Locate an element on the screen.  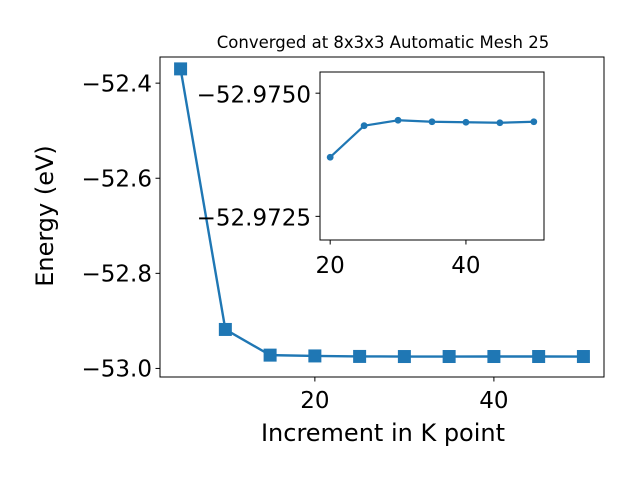
main-y-tick-label: −52.4 is located at coordinates (117, 84).